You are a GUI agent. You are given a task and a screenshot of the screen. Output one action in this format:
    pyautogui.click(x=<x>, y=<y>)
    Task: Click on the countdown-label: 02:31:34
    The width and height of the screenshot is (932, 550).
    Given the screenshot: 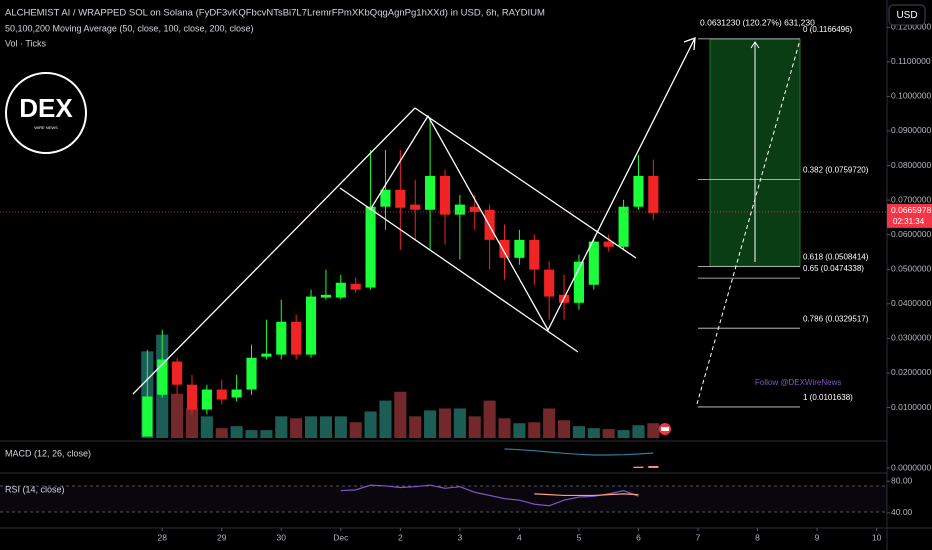 What is the action you would take?
    pyautogui.click(x=909, y=221)
    